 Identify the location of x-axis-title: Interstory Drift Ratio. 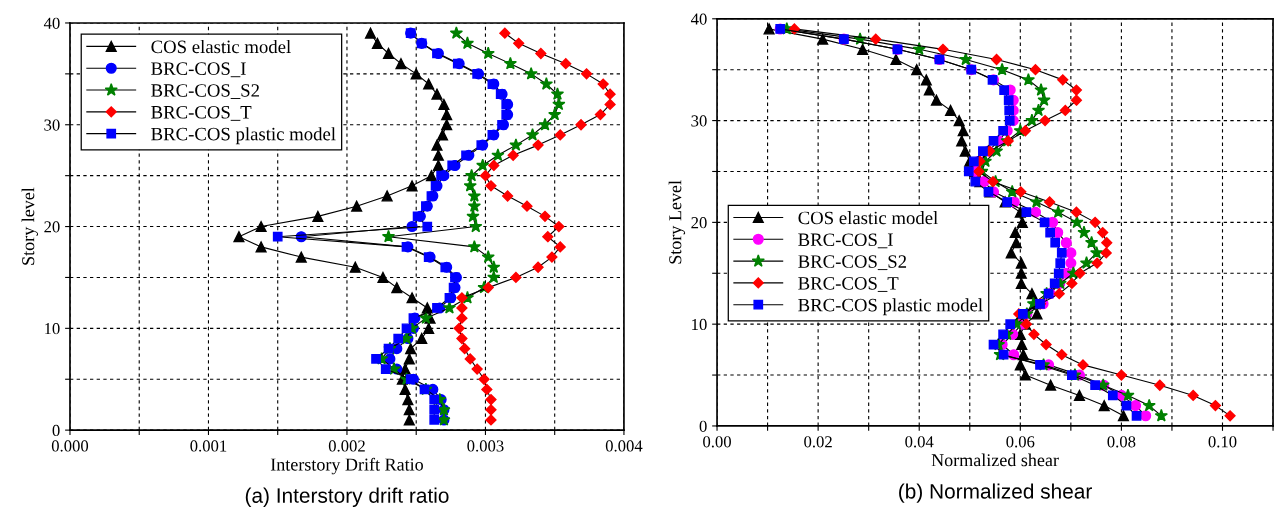
(346, 466).